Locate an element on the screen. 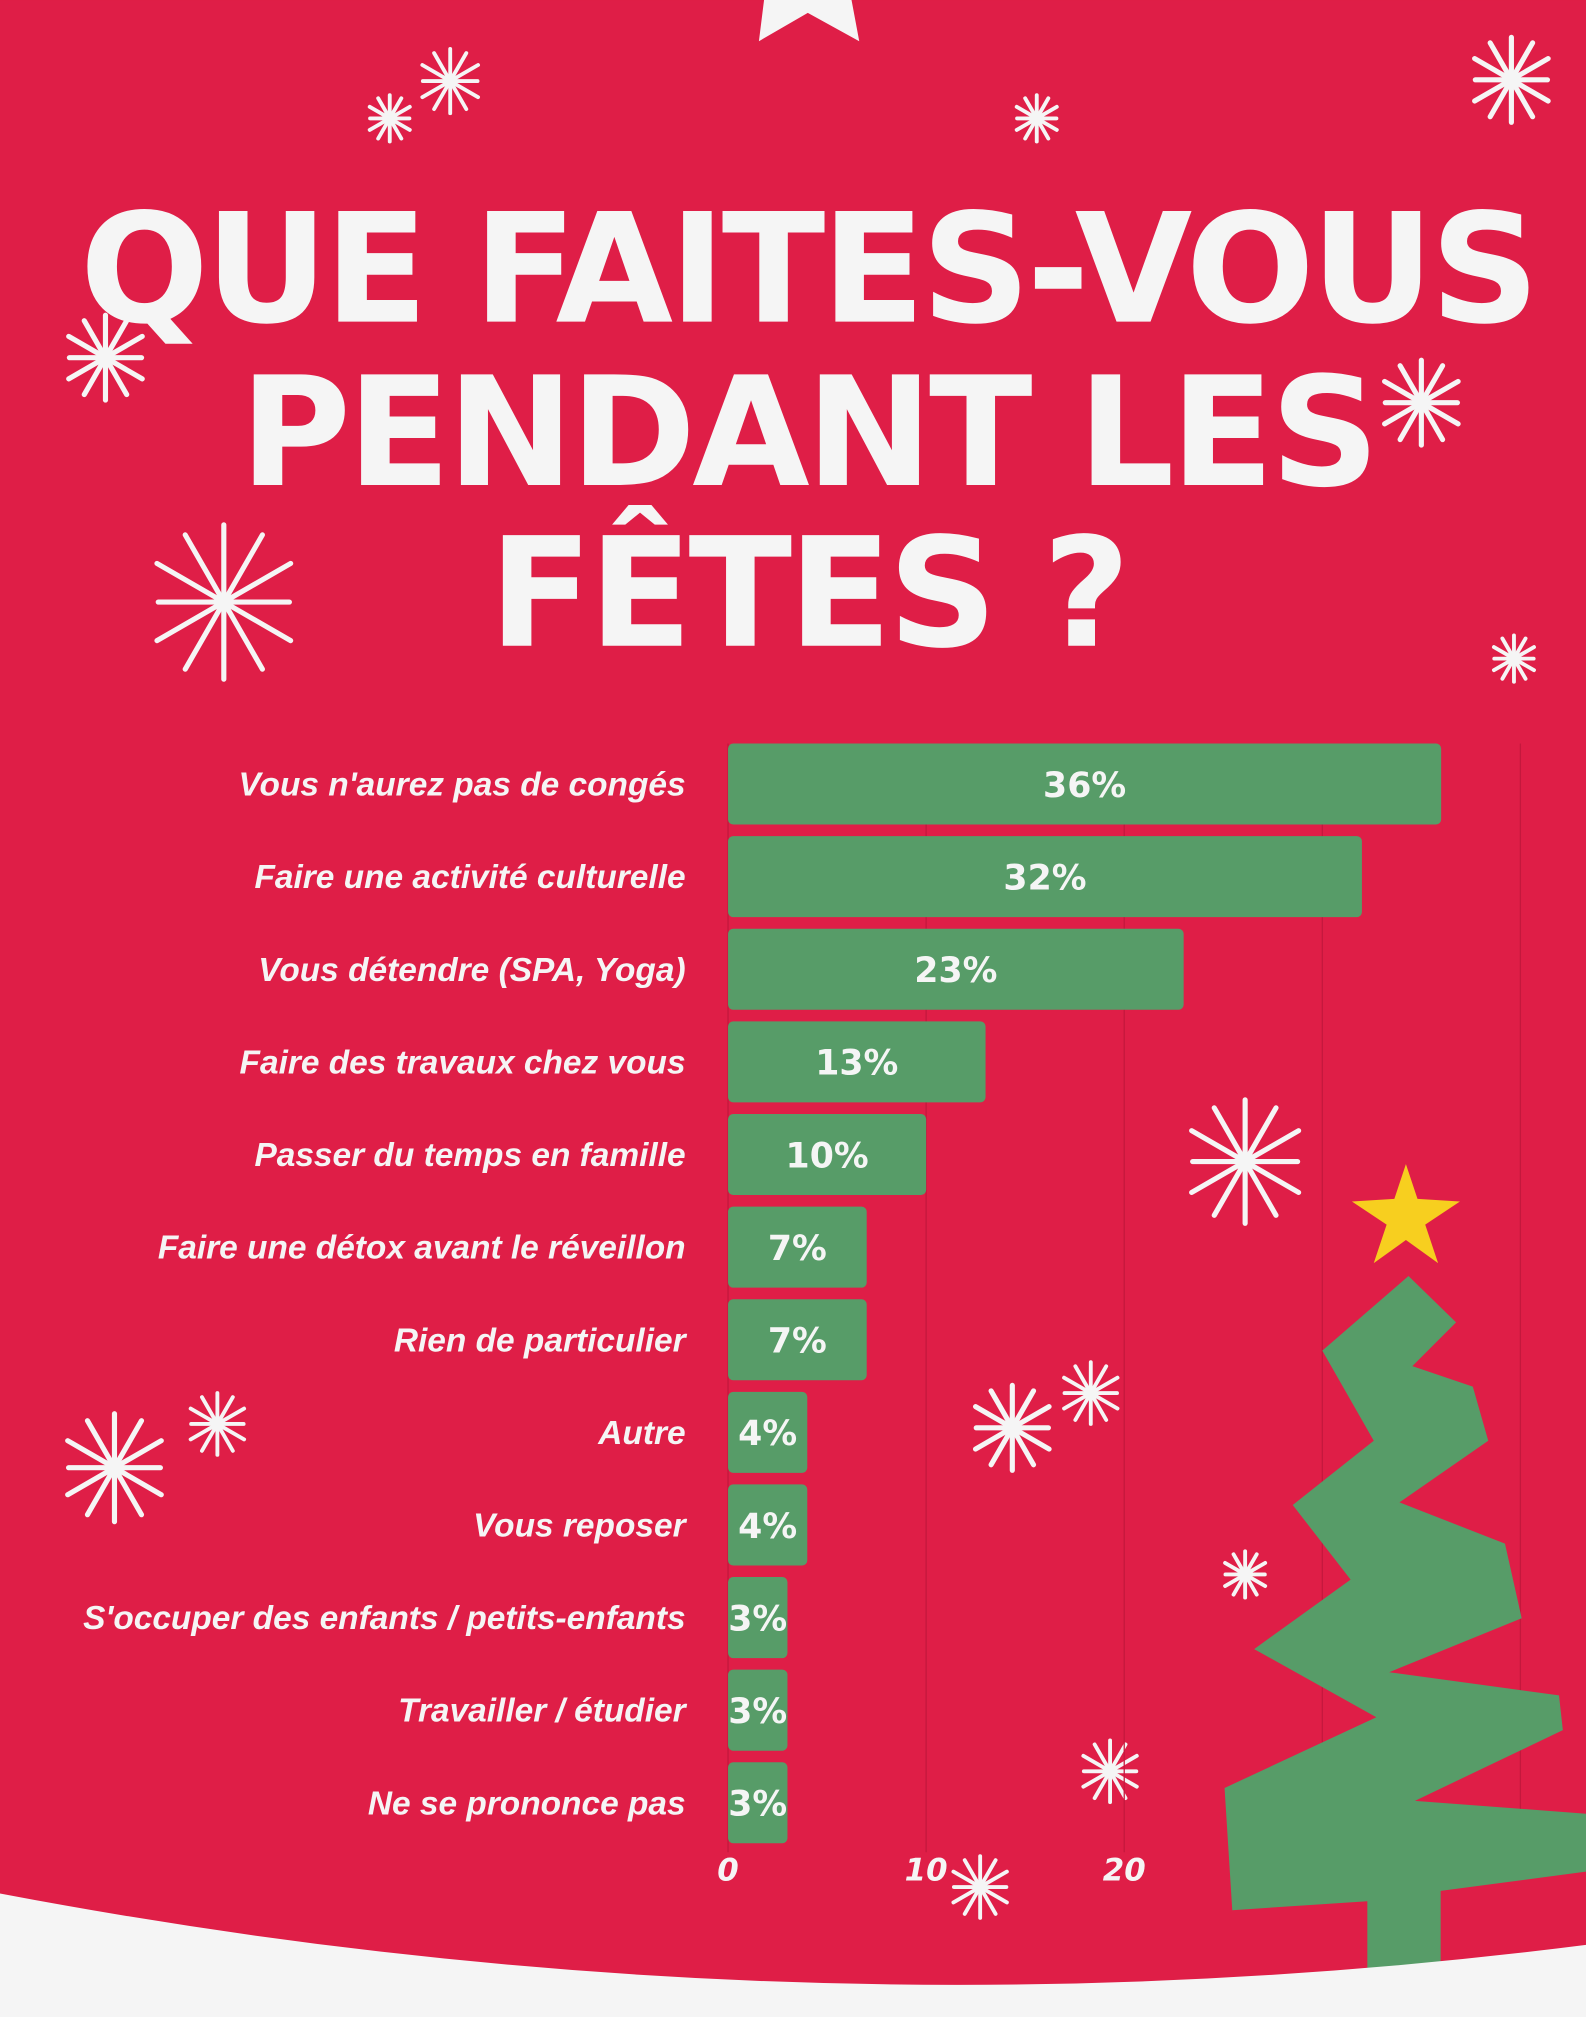 This screenshot has width=1586, height=2017. tree-star-icon is located at coordinates (1405, 1214).